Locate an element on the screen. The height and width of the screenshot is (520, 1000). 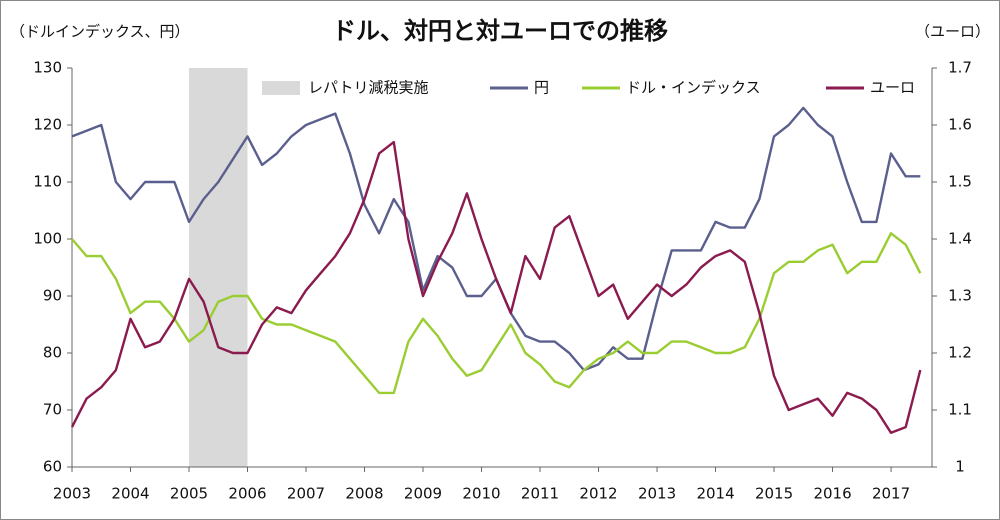
x-tick-label: 2009 is located at coordinates (423, 494).